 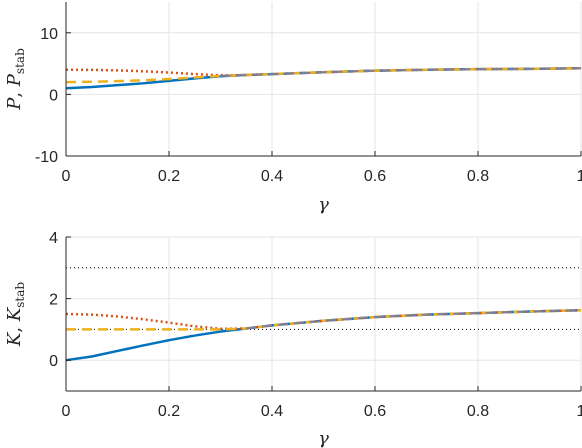 I want to click on y-axis-label: P, Pstab, so click(x=15, y=79).